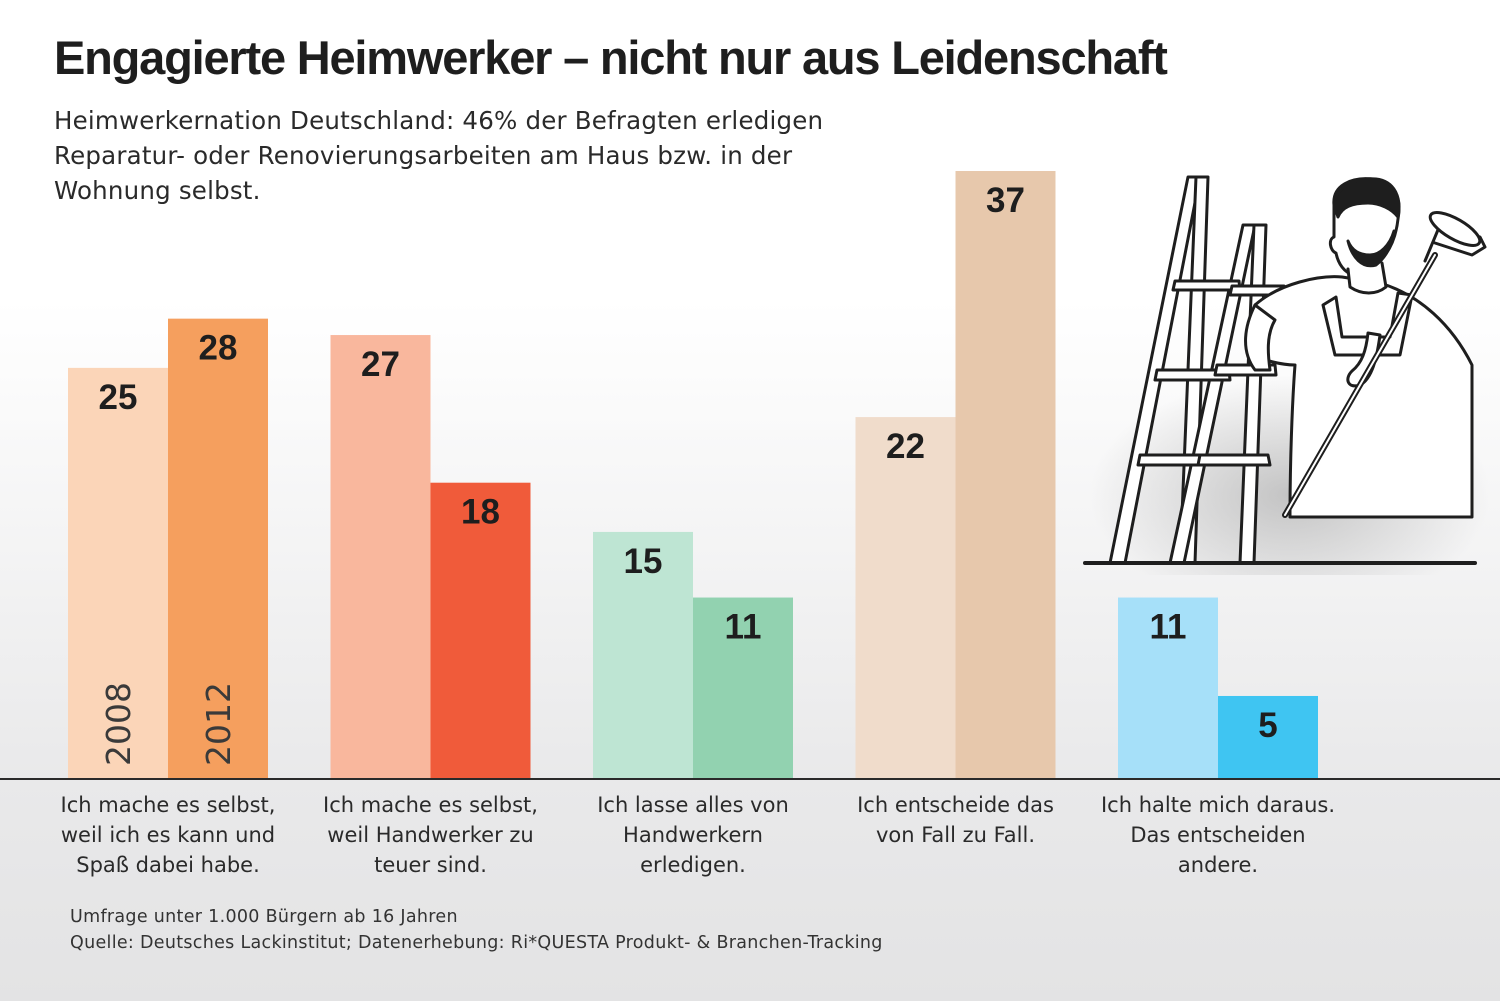 The width and height of the screenshot is (1500, 1001). What do you see at coordinates (1218, 805) in the screenshot?
I see `category-label: Ich halte mich daraus.` at bounding box center [1218, 805].